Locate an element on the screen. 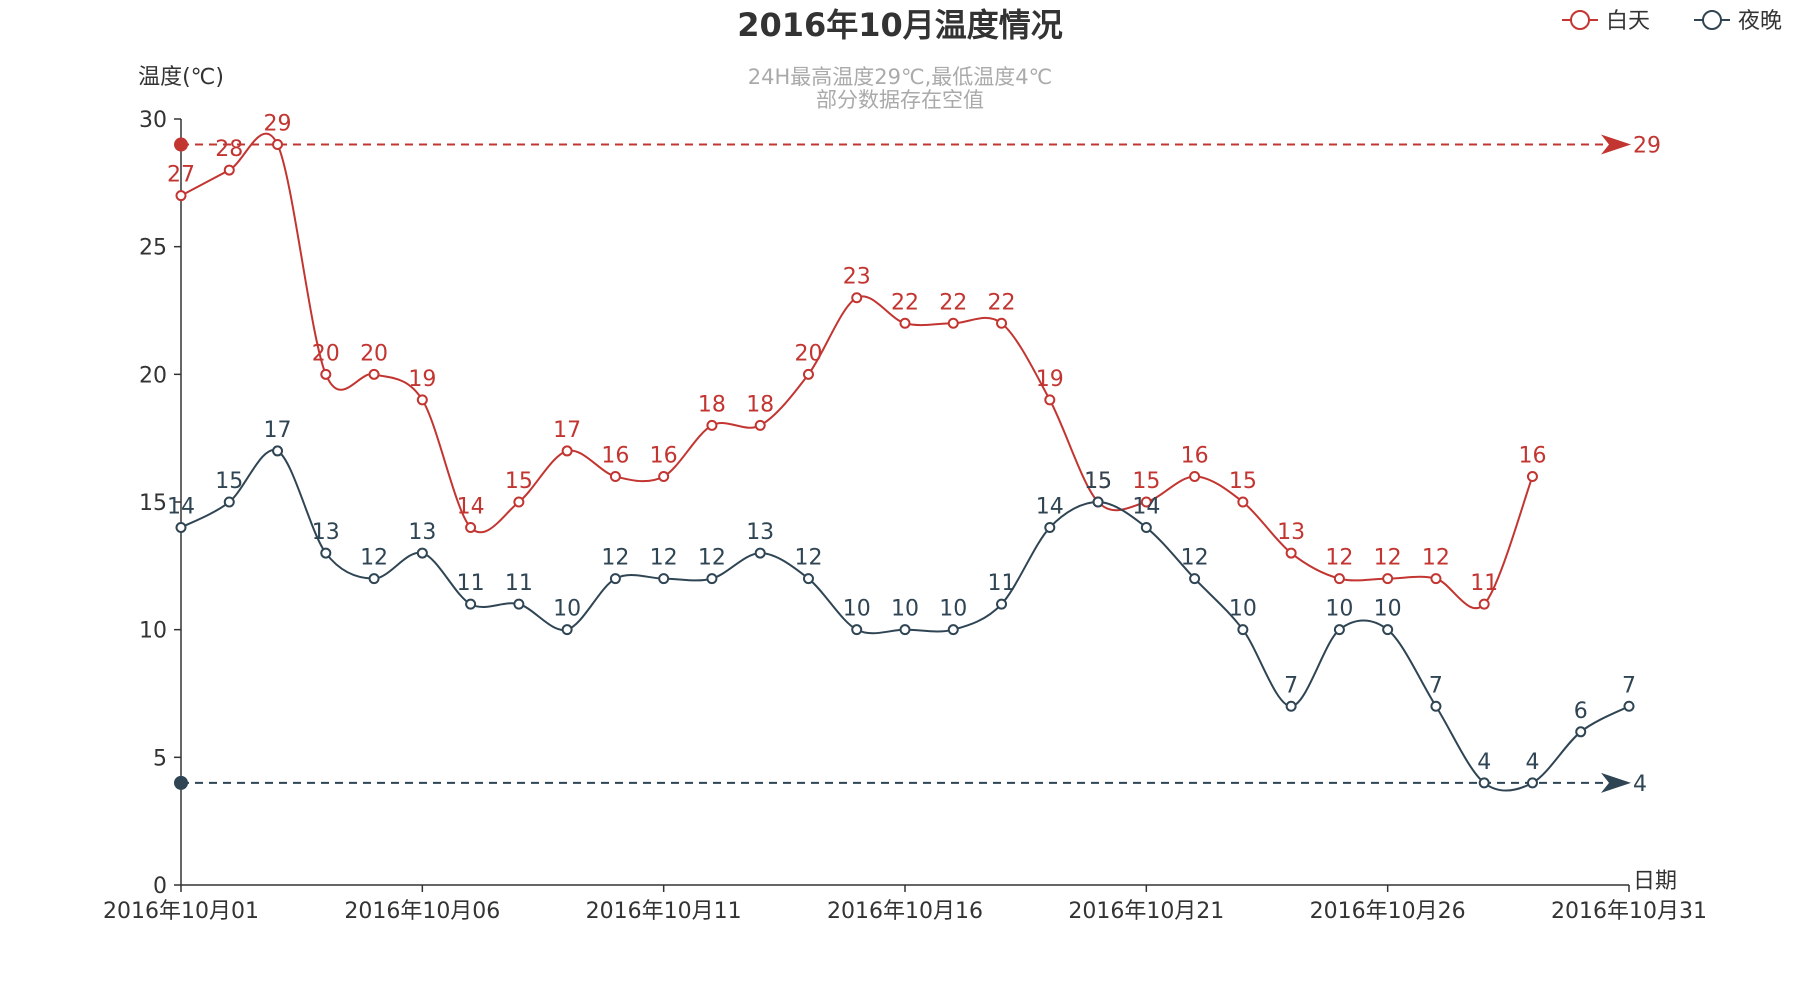 The width and height of the screenshot is (1800, 1000). markline-start-dot is located at coordinates (181, 782).